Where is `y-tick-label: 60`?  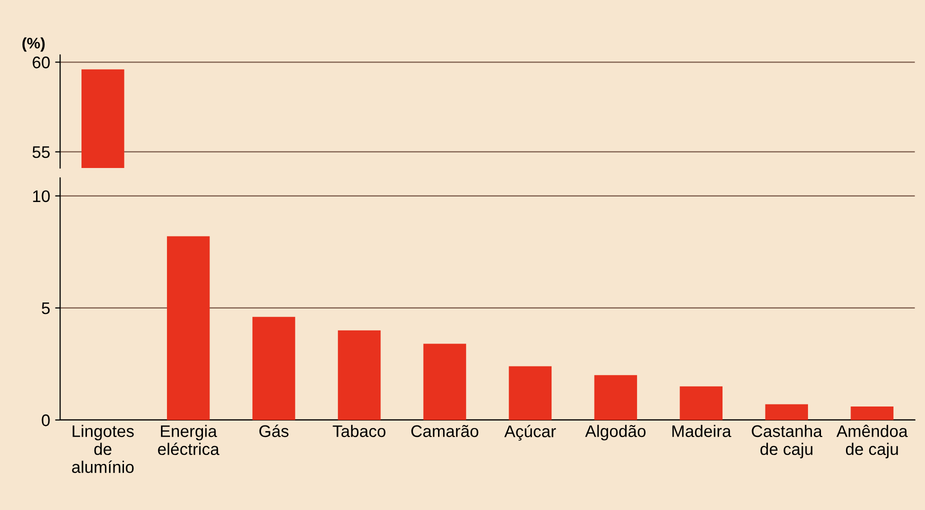 y-tick-label: 60 is located at coordinates (41, 62).